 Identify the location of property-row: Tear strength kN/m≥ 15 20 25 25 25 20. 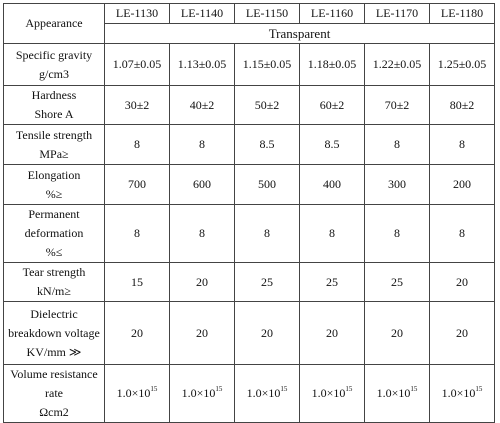
(249, 282).